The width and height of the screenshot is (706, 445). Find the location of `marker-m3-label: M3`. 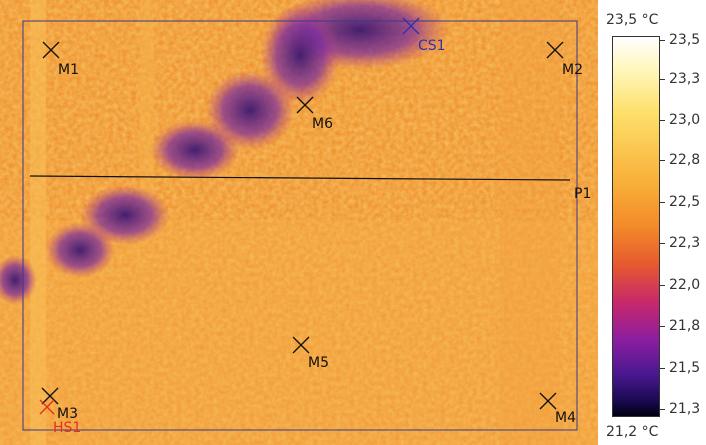

marker-m3-label: M3 is located at coordinates (67, 414).